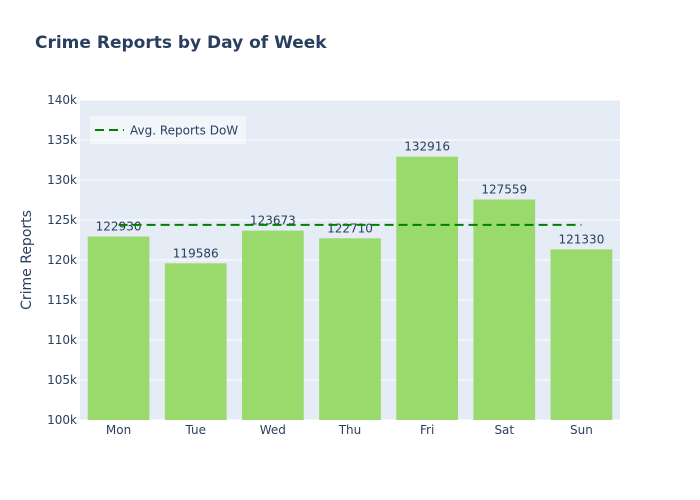 This screenshot has height=500, width=700. I want to click on y-axis-ticks: 100k 105k 110k 115k 120k 125k 130k 135k 140k, so click(62, 260).